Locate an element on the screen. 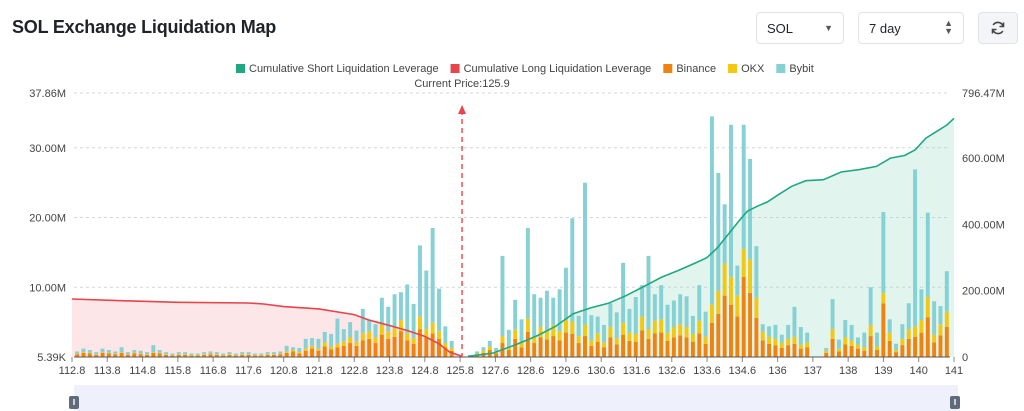 This screenshot has width=1024, height=411. zoom-scrollbar is located at coordinates (516, 398).